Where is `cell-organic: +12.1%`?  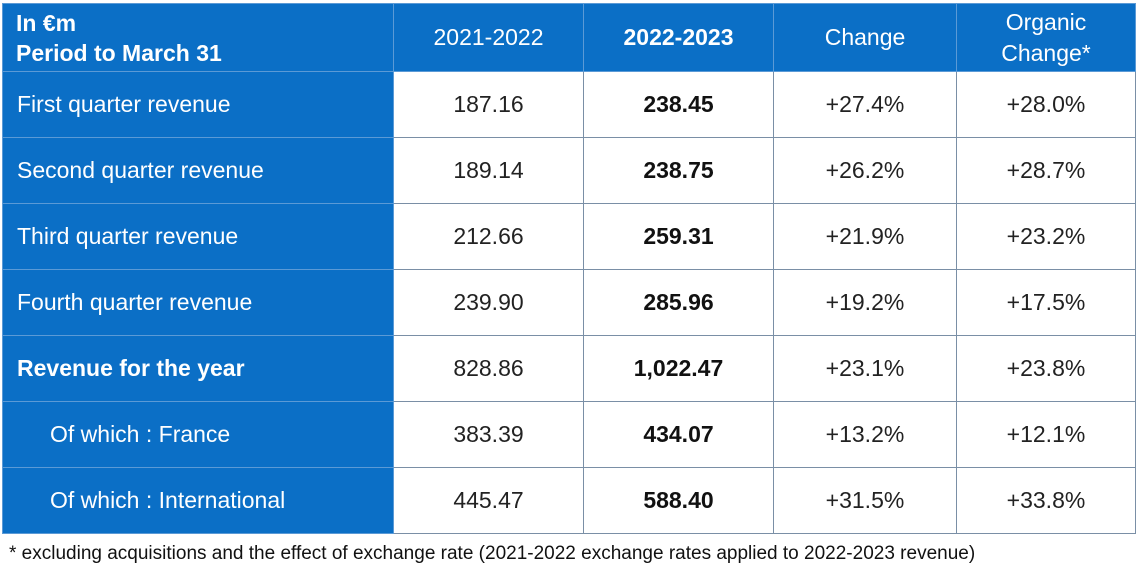 cell-organic: +12.1% is located at coordinates (1046, 434).